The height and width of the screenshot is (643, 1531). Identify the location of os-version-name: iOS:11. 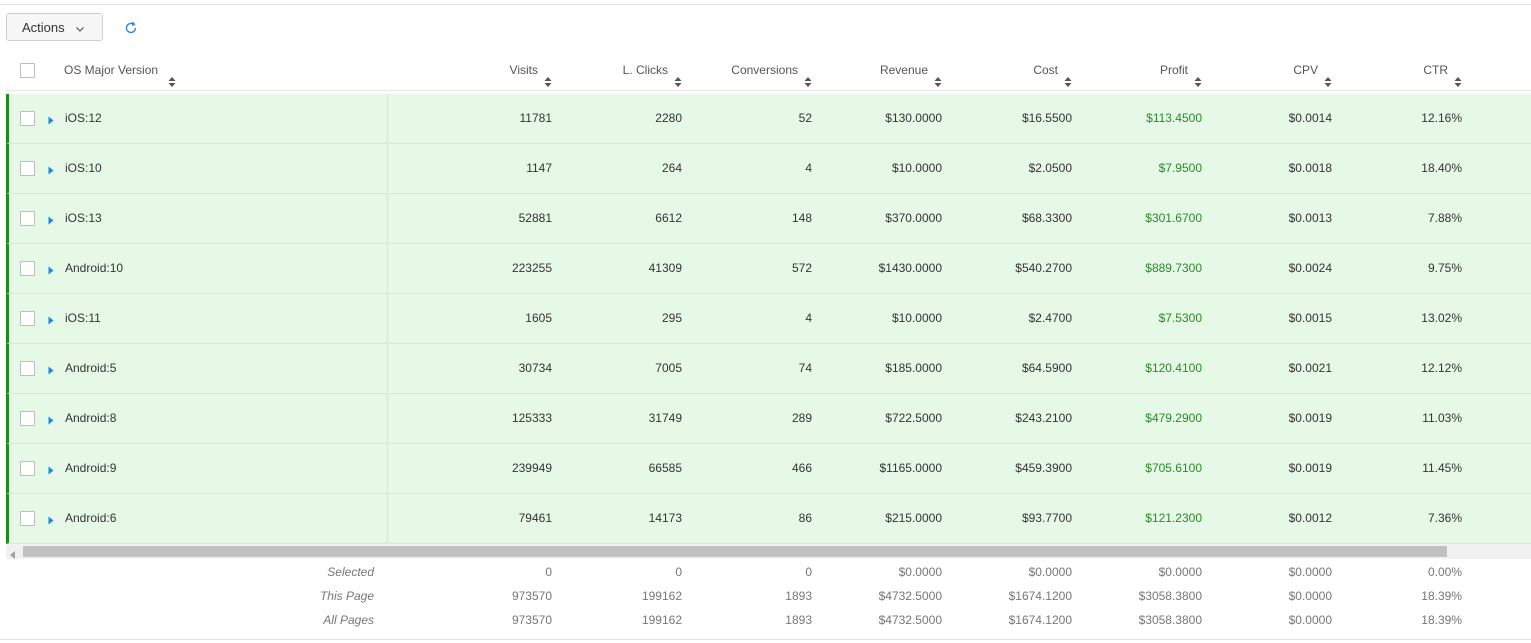
(83, 318).